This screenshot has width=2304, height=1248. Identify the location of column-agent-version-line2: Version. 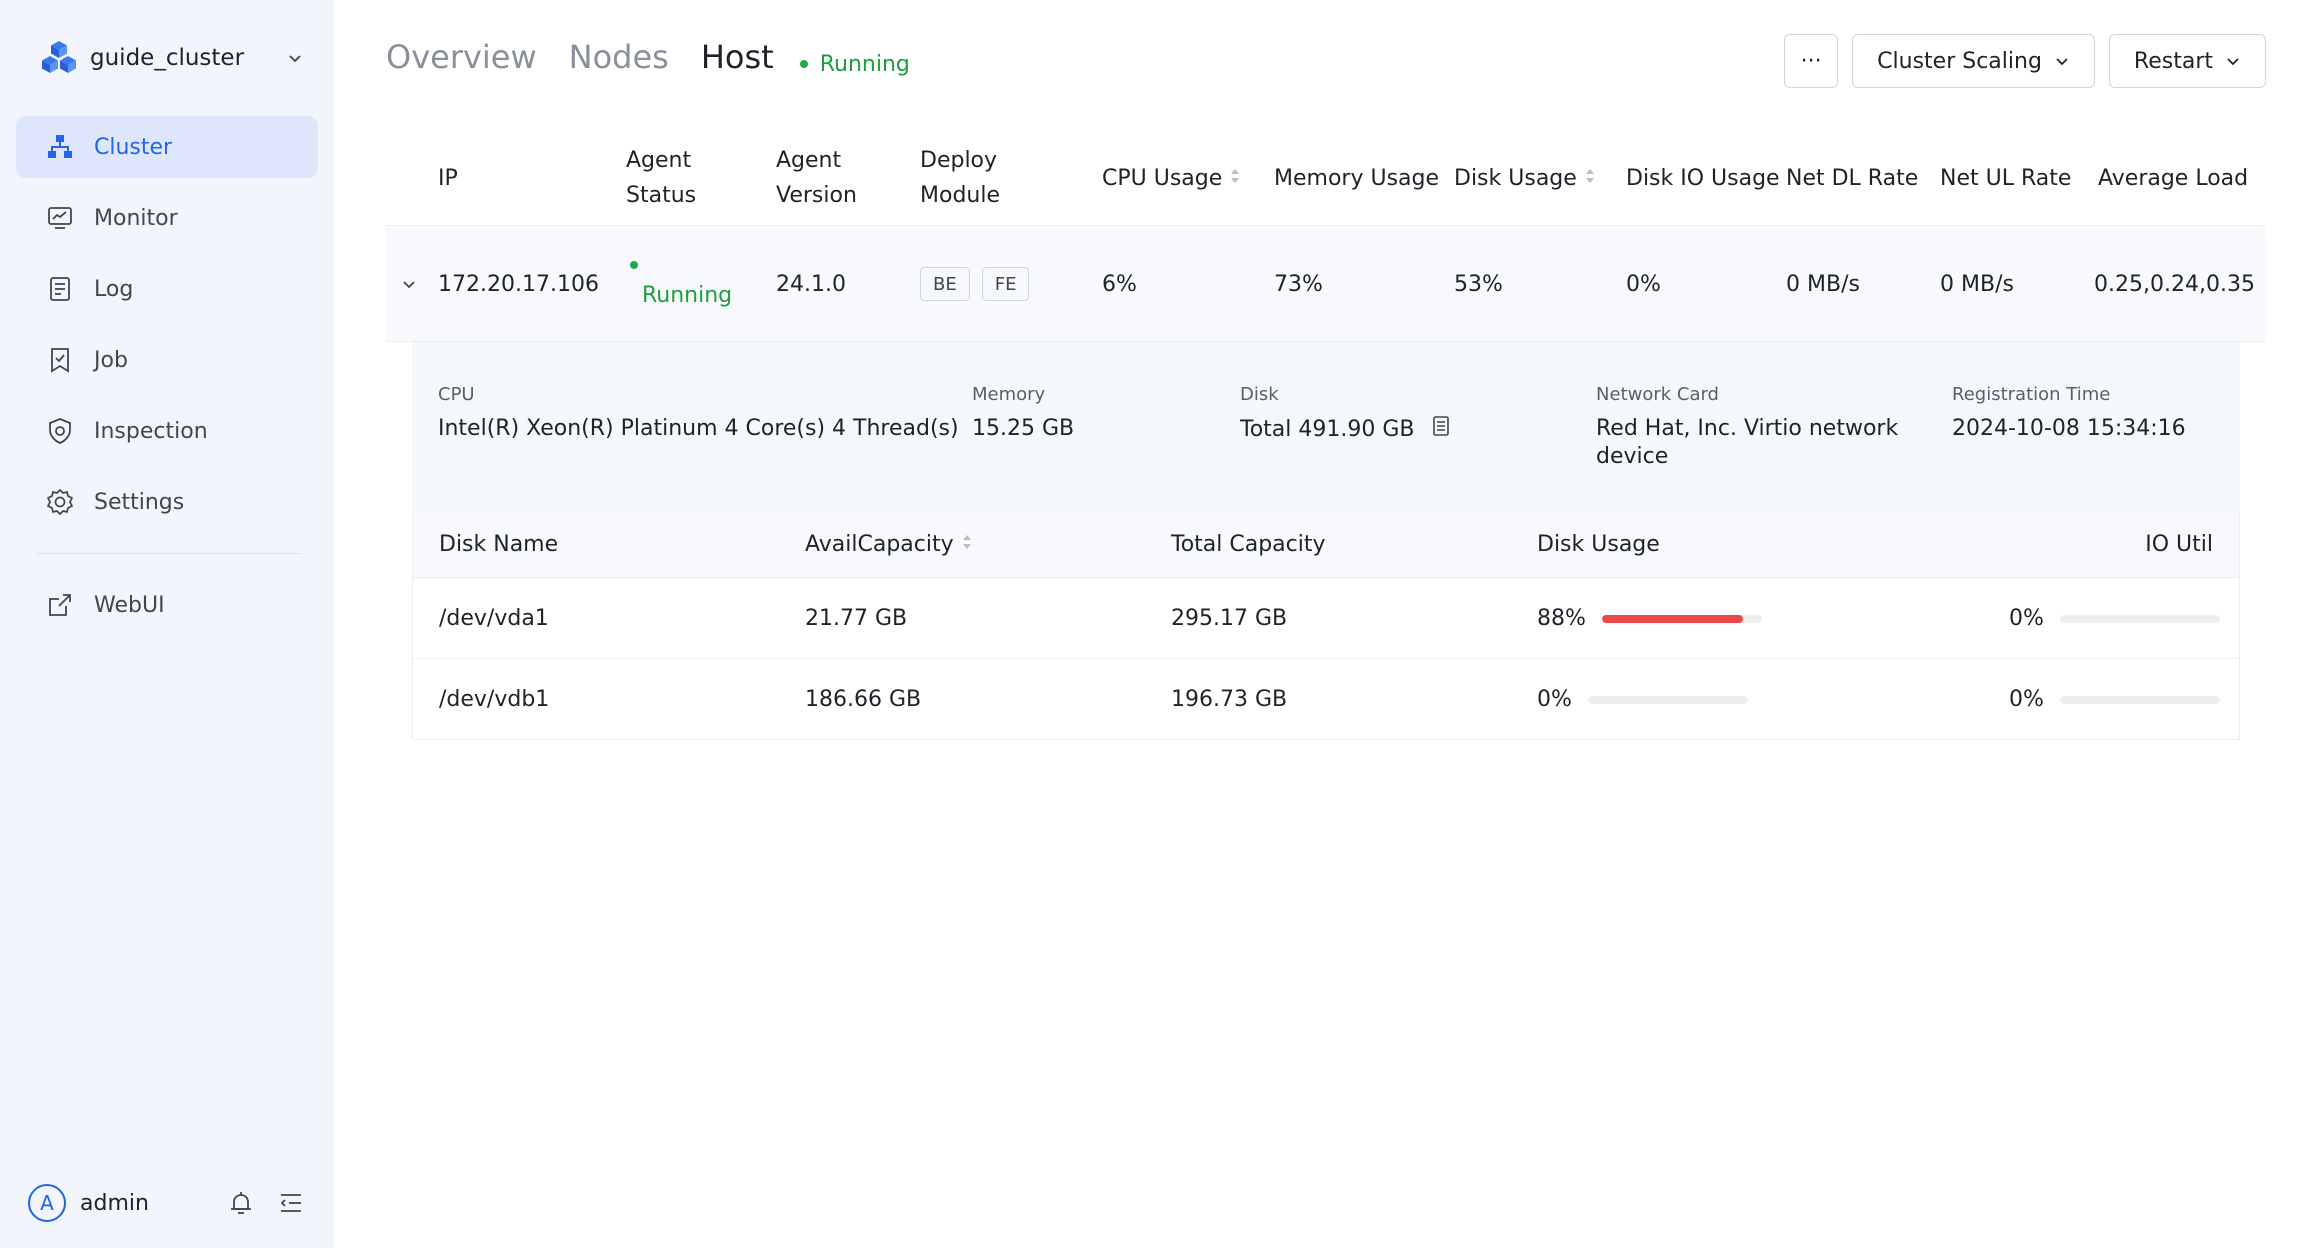
(816, 195).